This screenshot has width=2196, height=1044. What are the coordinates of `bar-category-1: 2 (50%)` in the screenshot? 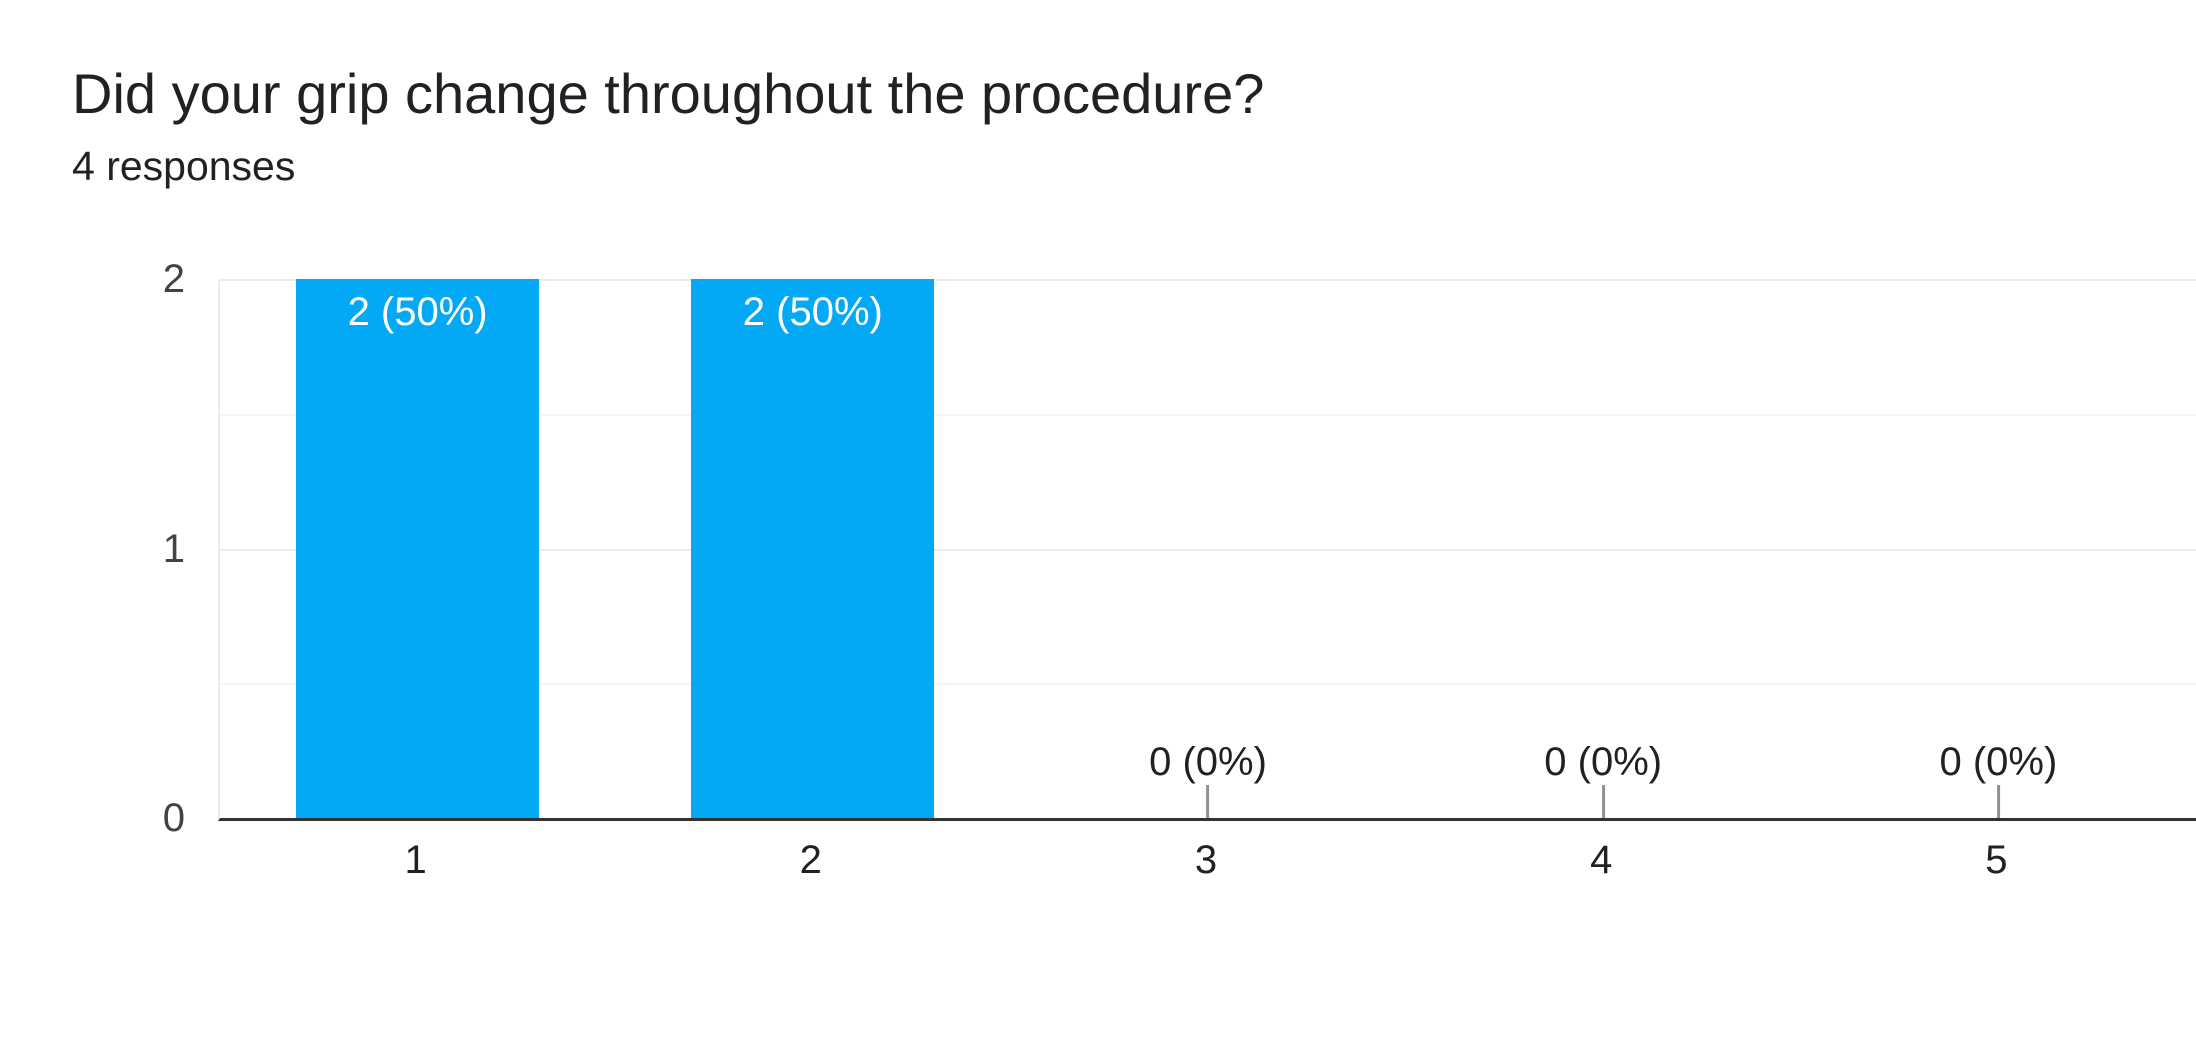 It's located at (418, 548).